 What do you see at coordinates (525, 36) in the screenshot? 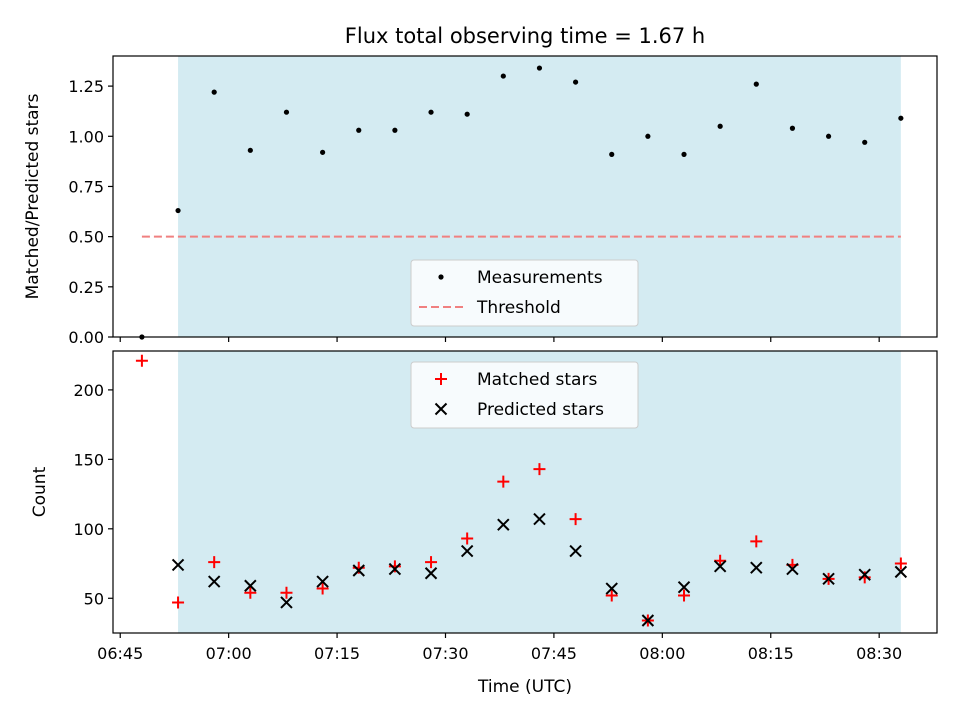
I see `chart-title: Flux total observing time = 1.67 h` at bounding box center [525, 36].